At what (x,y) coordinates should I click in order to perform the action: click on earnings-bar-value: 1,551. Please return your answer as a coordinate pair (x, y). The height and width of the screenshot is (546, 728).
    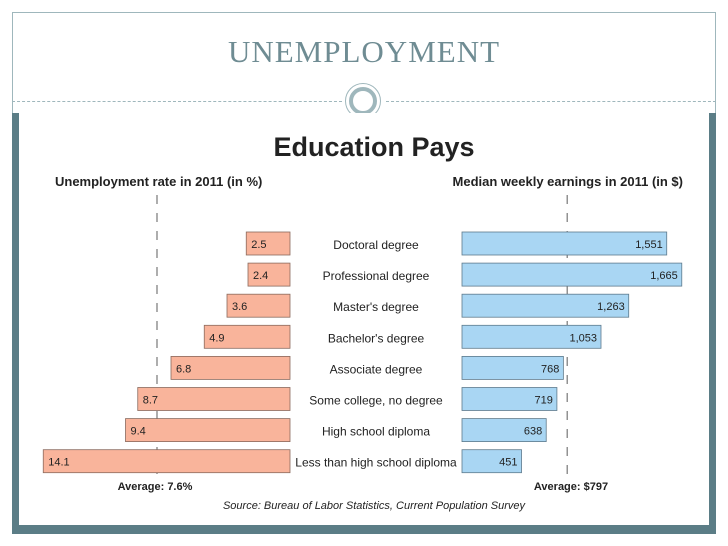
    Looking at the image, I should click on (649, 245).